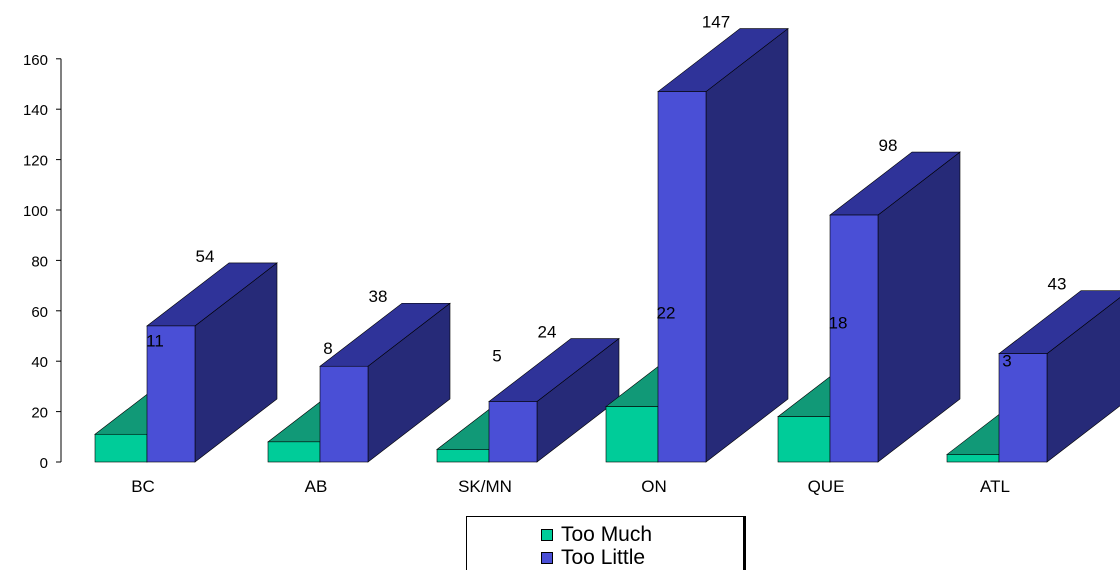 The height and width of the screenshot is (572, 1120). I want to click on legend-swatch-too-much, so click(547, 535).